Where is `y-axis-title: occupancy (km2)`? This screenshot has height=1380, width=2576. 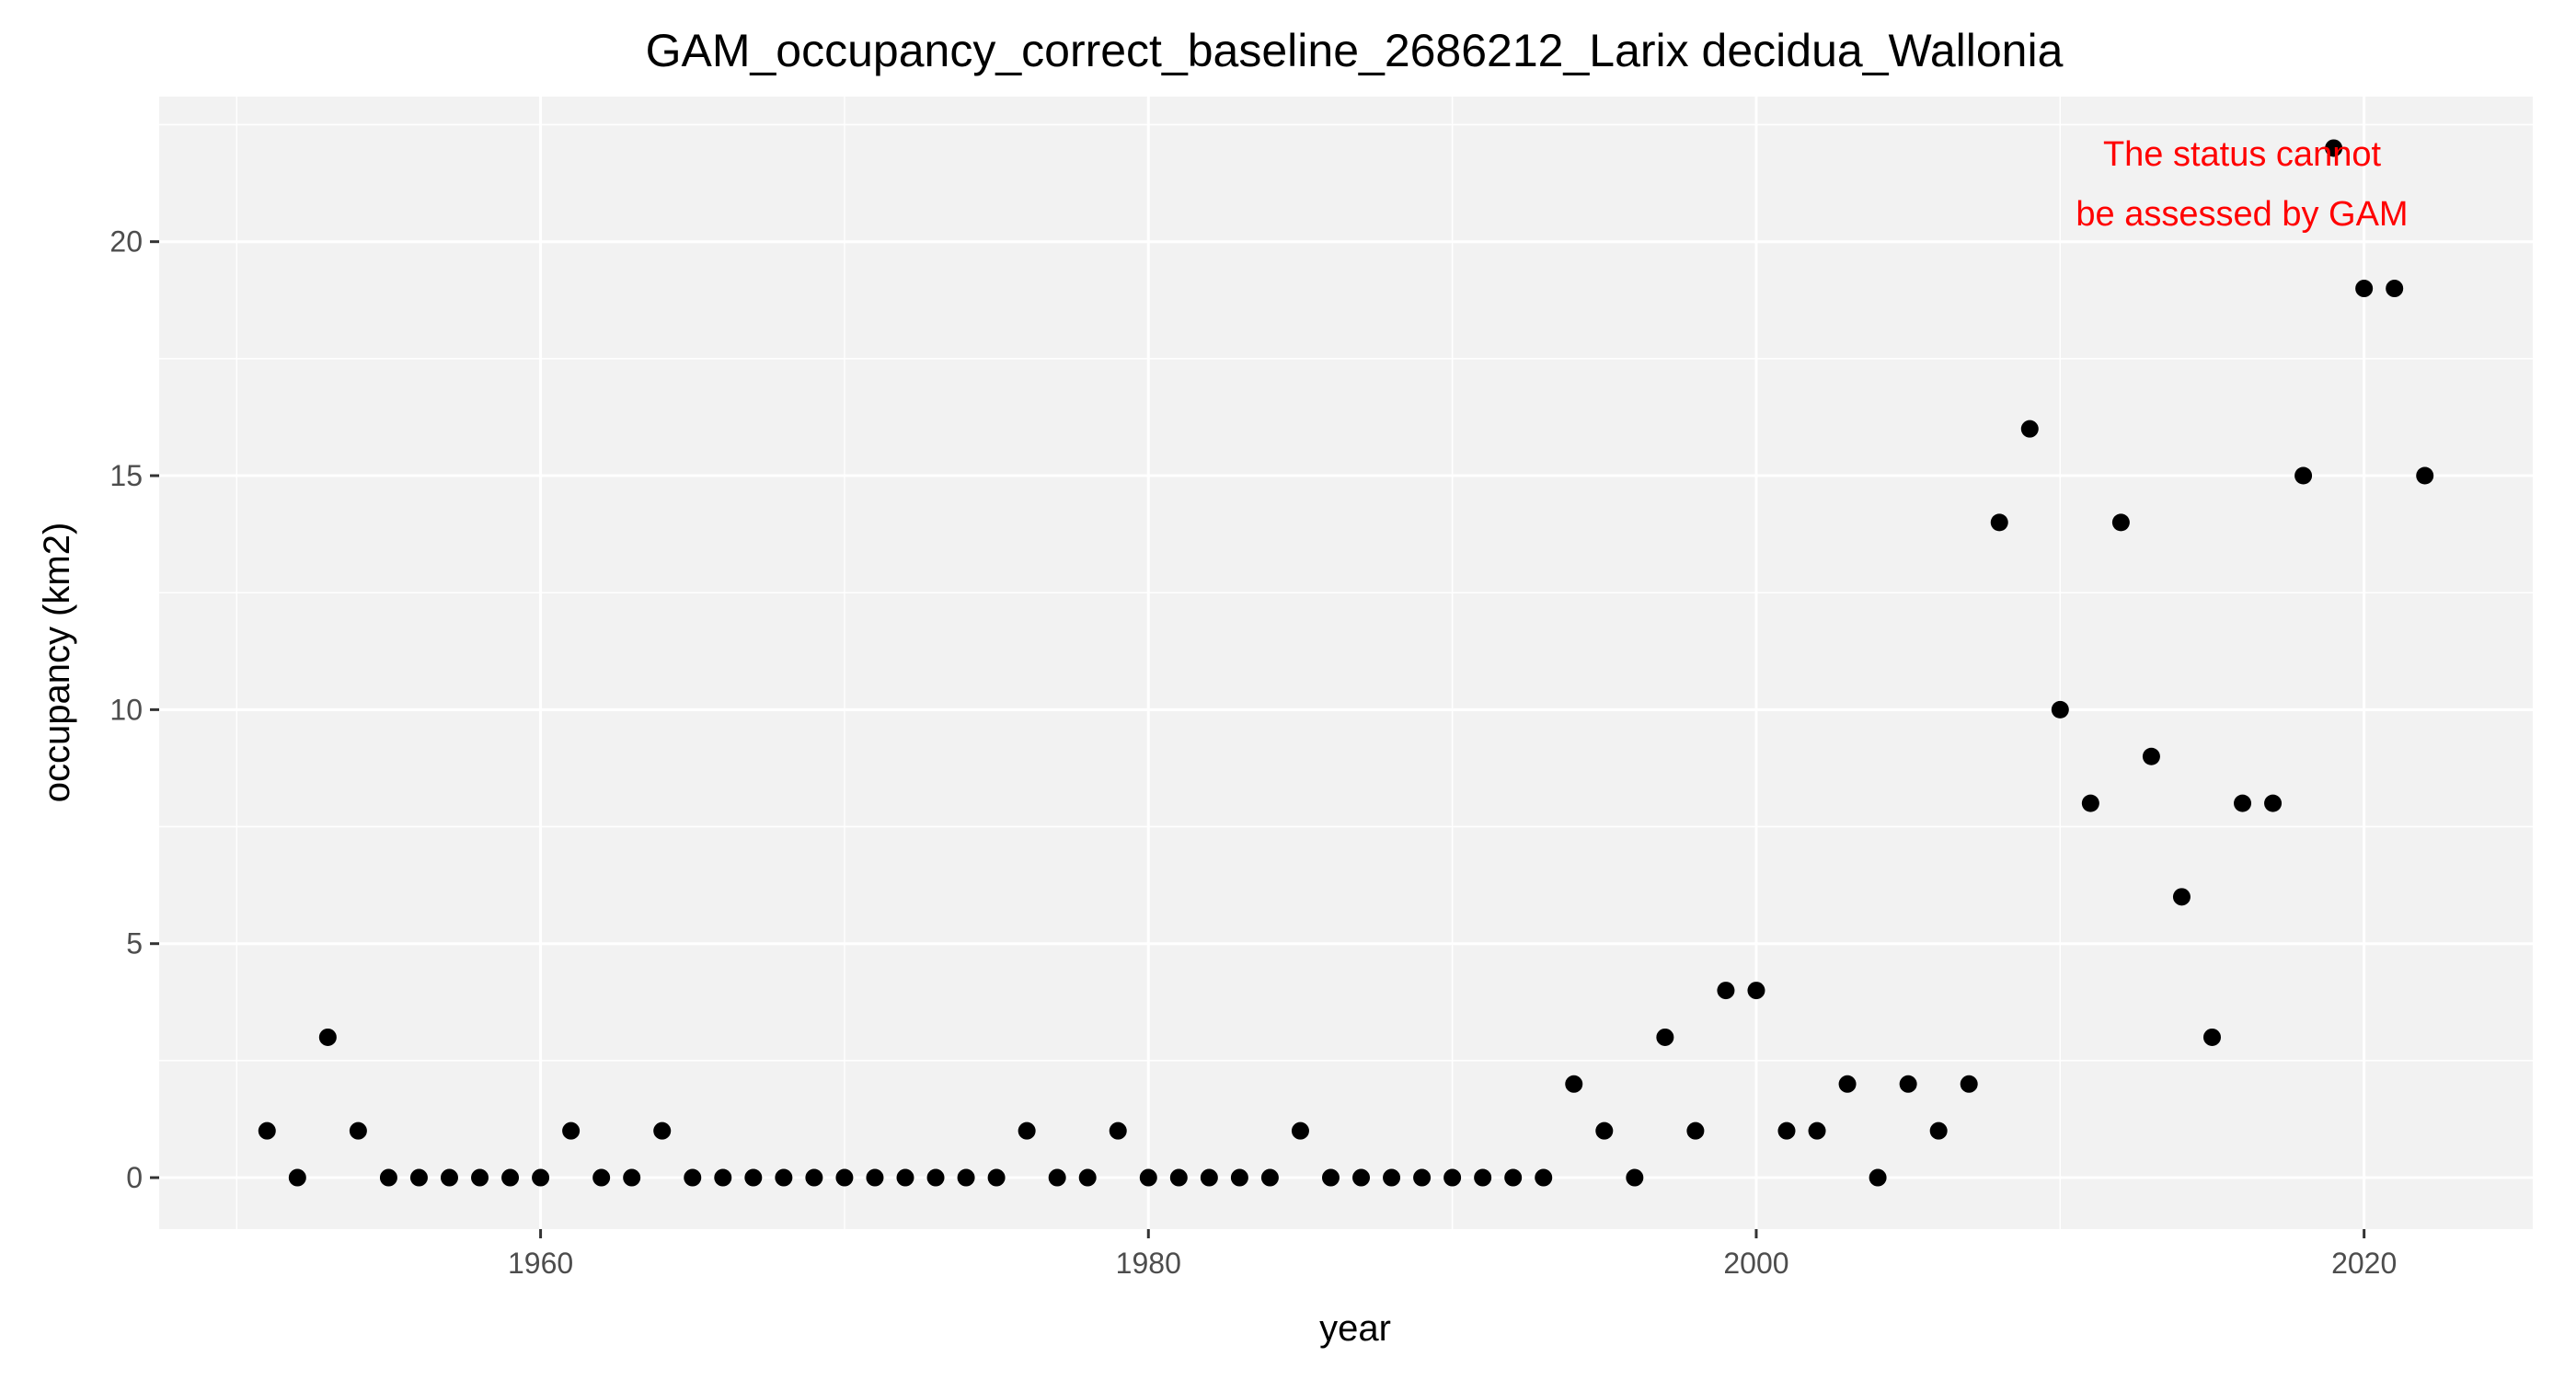 y-axis-title: occupancy (km2) is located at coordinates (57, 663).